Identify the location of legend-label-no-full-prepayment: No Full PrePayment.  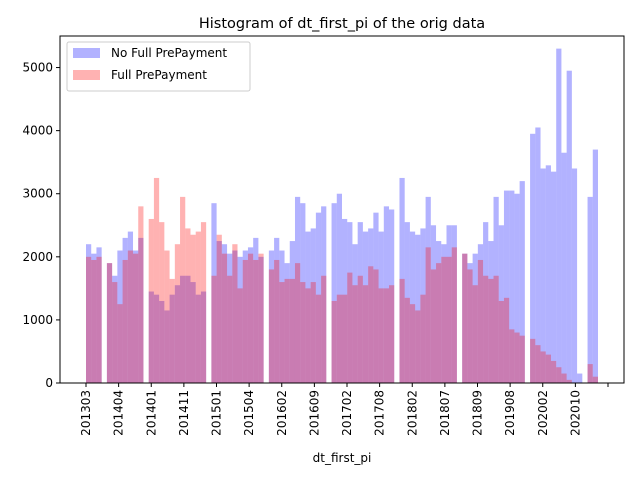
(169, 53).